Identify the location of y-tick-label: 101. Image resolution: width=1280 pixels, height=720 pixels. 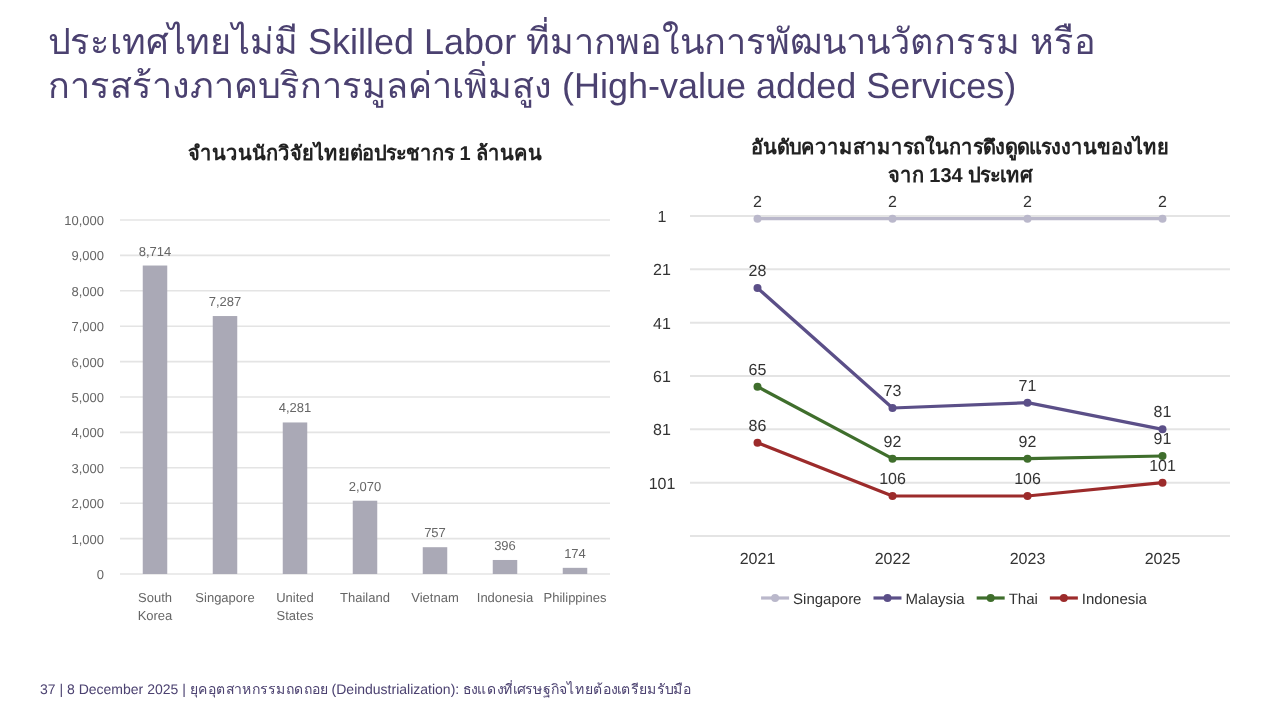
(662, 483).